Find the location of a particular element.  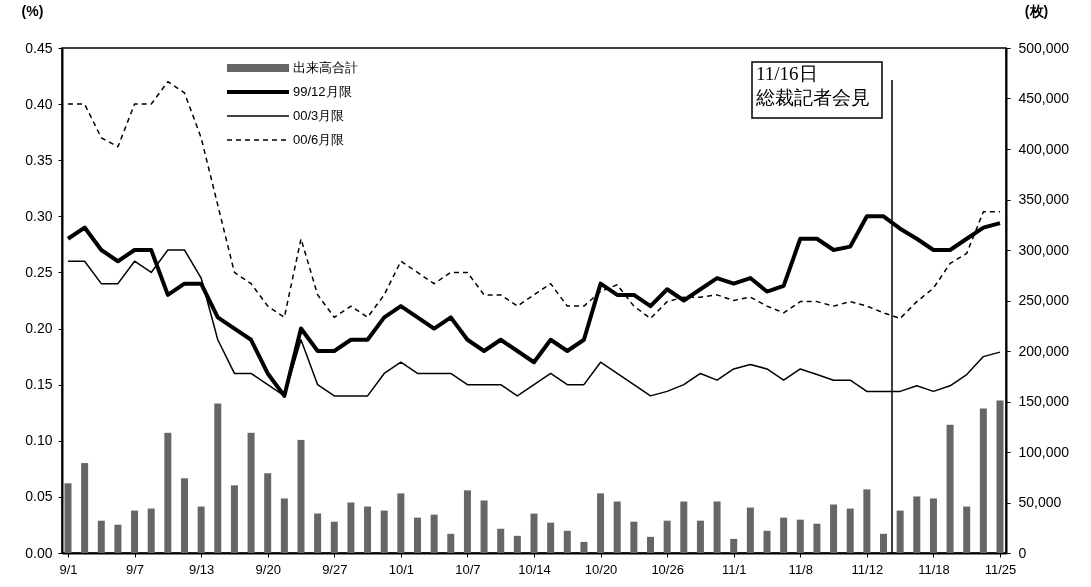

y-tick-label: 0.25 is located at coordinates (39, 271).